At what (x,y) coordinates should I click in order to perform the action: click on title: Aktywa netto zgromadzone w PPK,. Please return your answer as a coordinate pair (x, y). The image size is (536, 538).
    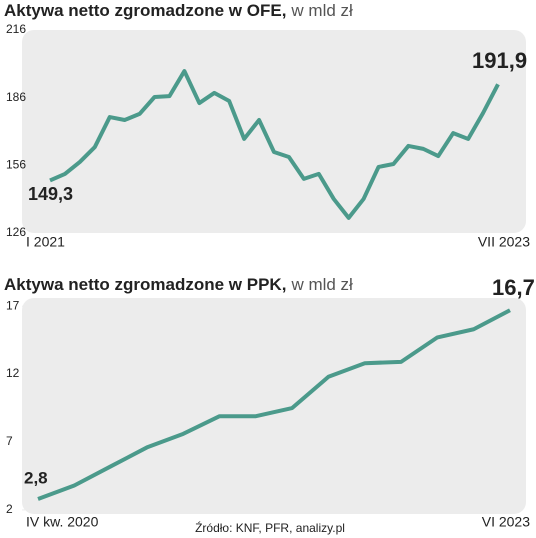
    Looking at the image, I should click on (145, 284).